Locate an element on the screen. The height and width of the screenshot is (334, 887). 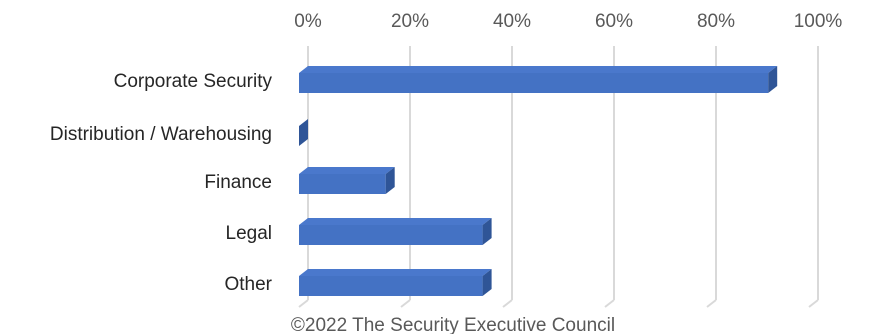
category-label: Other is located at coordinates (248, 284).